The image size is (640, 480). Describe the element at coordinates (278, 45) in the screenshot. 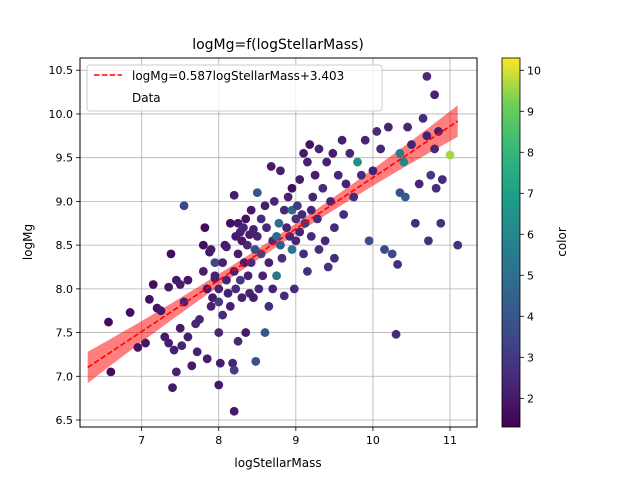

I see `chart-title: logMg=f(logStellarMass)` at that location.